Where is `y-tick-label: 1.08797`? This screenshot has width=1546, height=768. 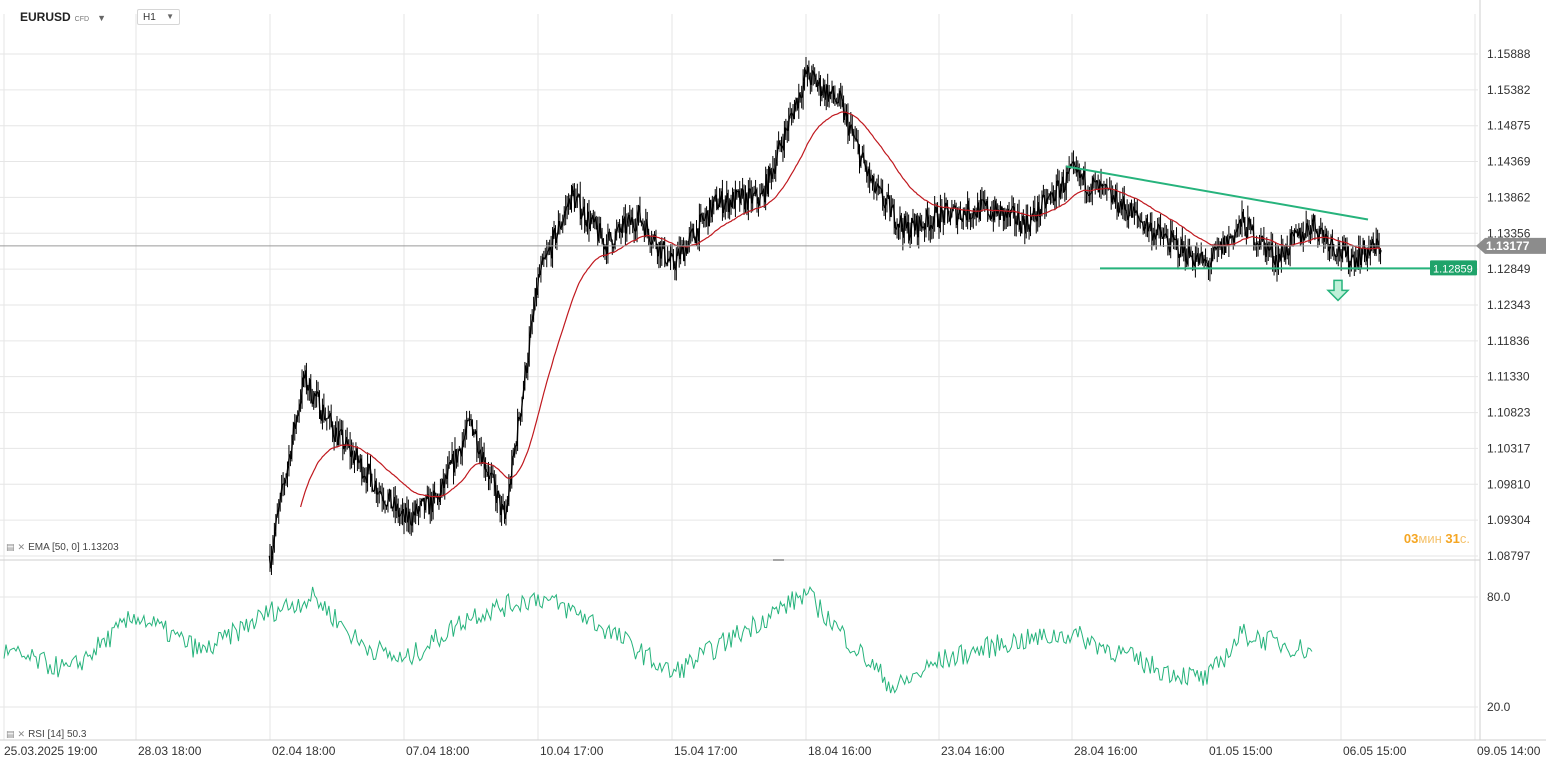 y-tick-label: 1.08797 is located at coordinates (1509, 556).